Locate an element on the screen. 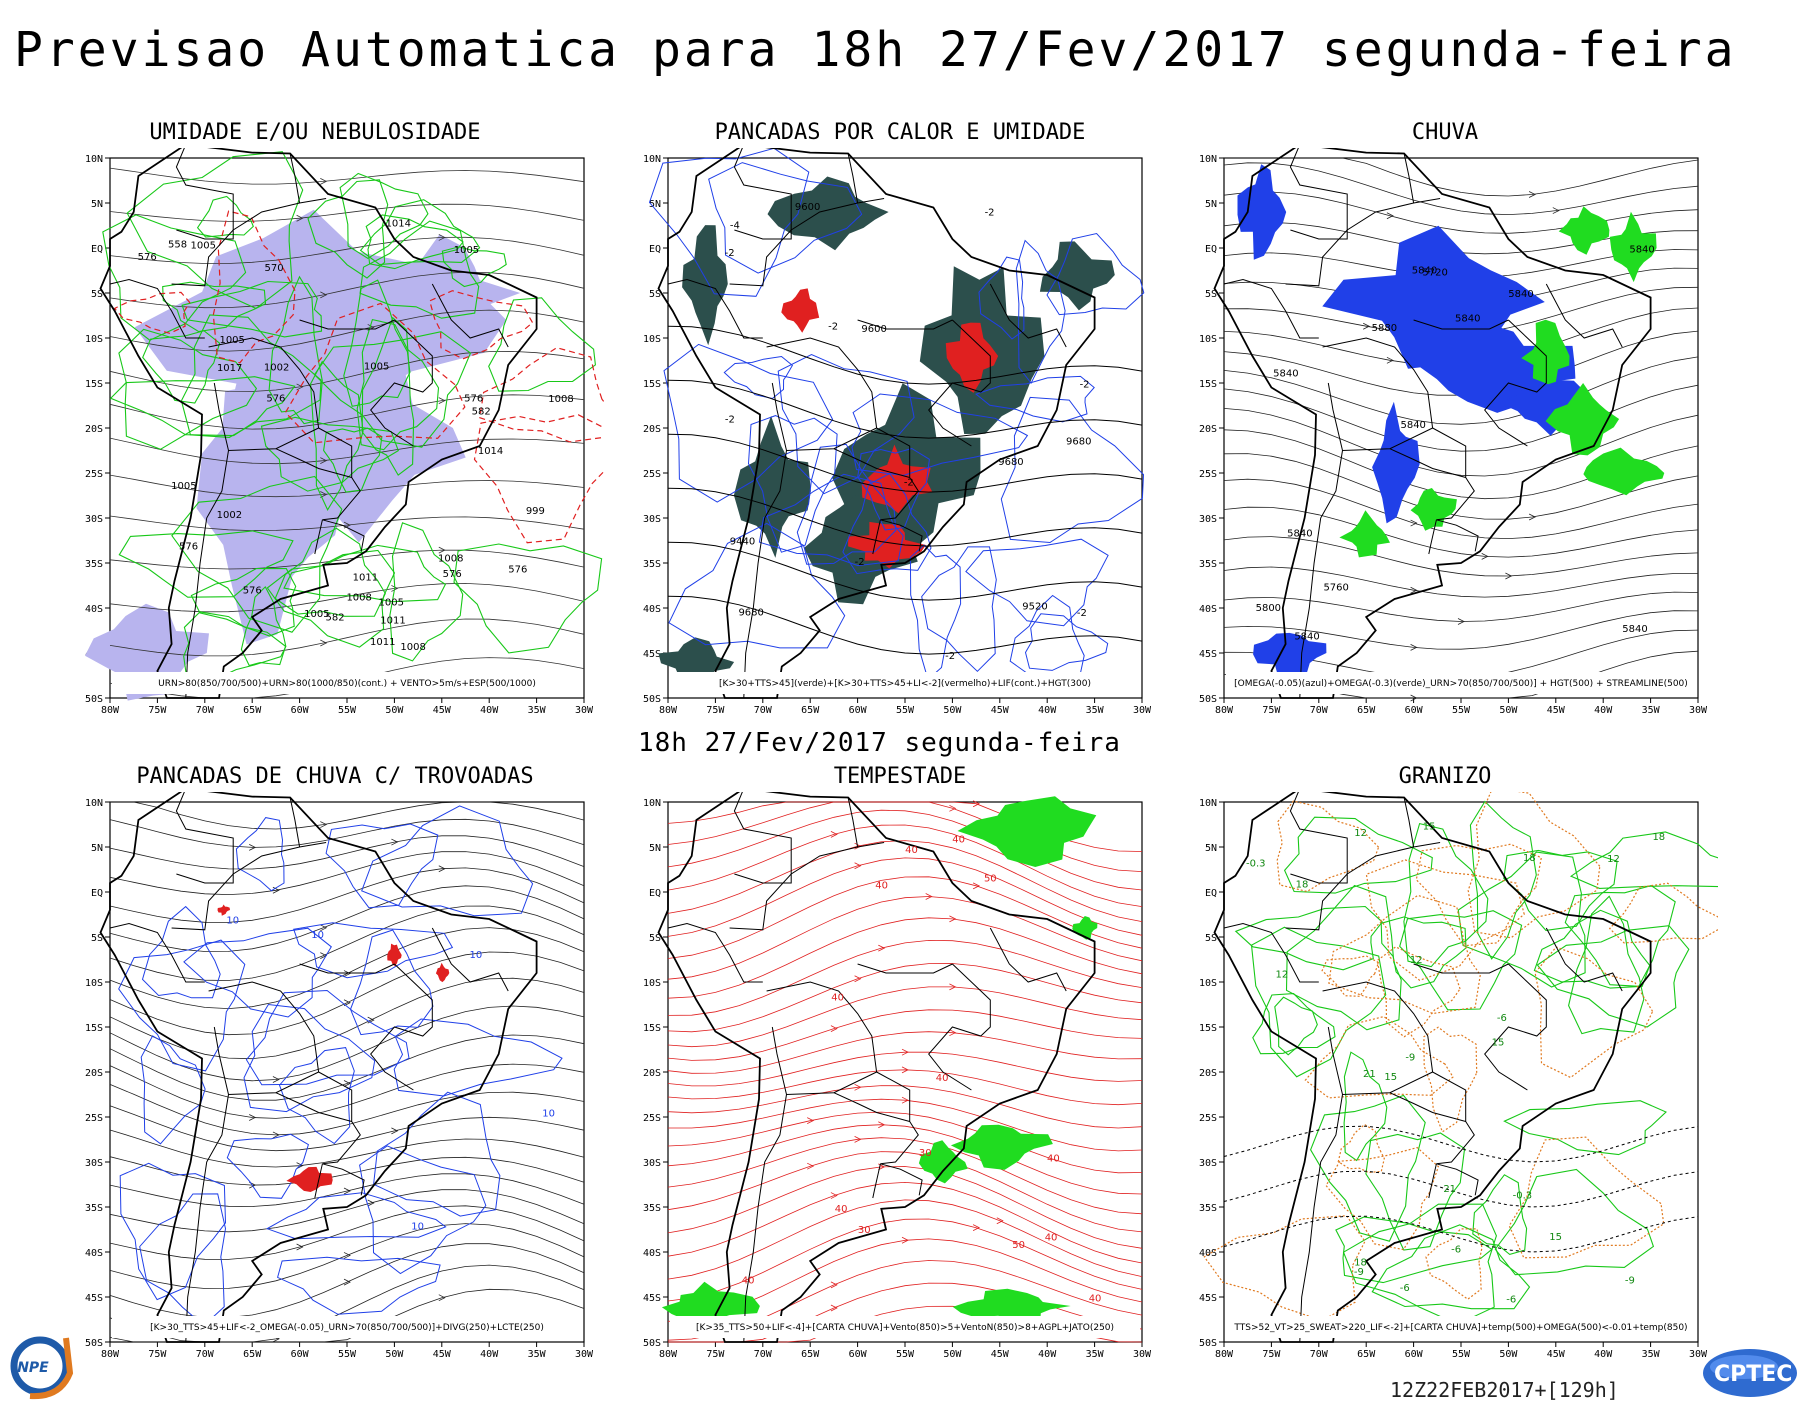 This screenshot has height=1402, width=1800. lon-tick-label: 30W is located at coordinates (1142, 1354).